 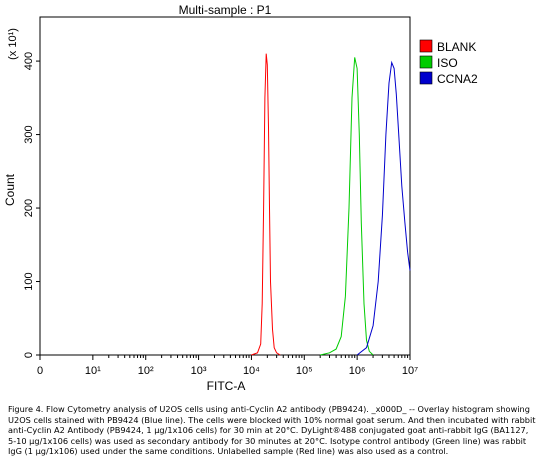 I want to click on x-tick-label: 10⁷, so click(x=410, y=371).